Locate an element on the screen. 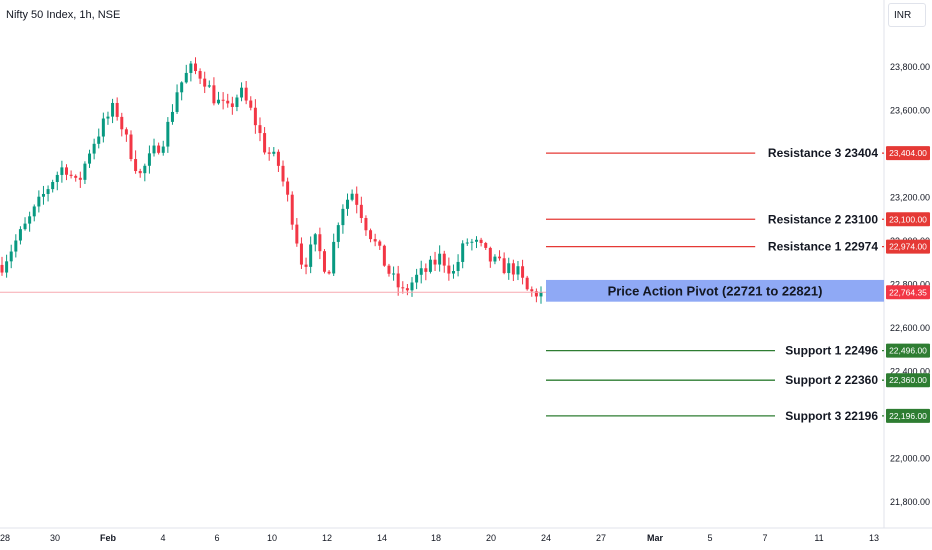 This screenshot has height=550, width=932. last-price-tag is located at coordinates (908, 292).